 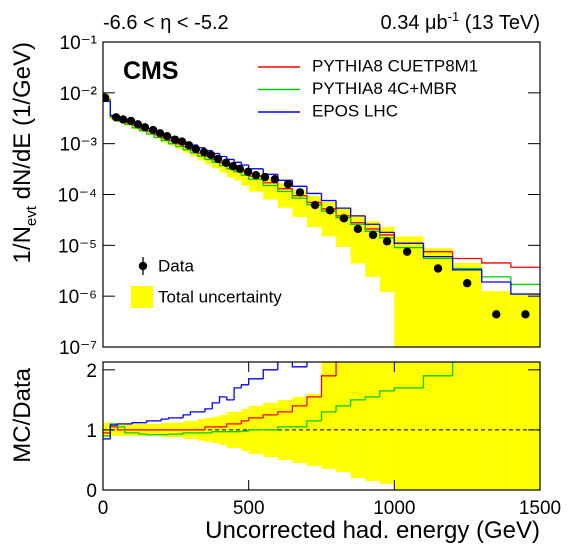 I want to click on y-tick-label: 10⁻¹, so click(x=79, y=43).